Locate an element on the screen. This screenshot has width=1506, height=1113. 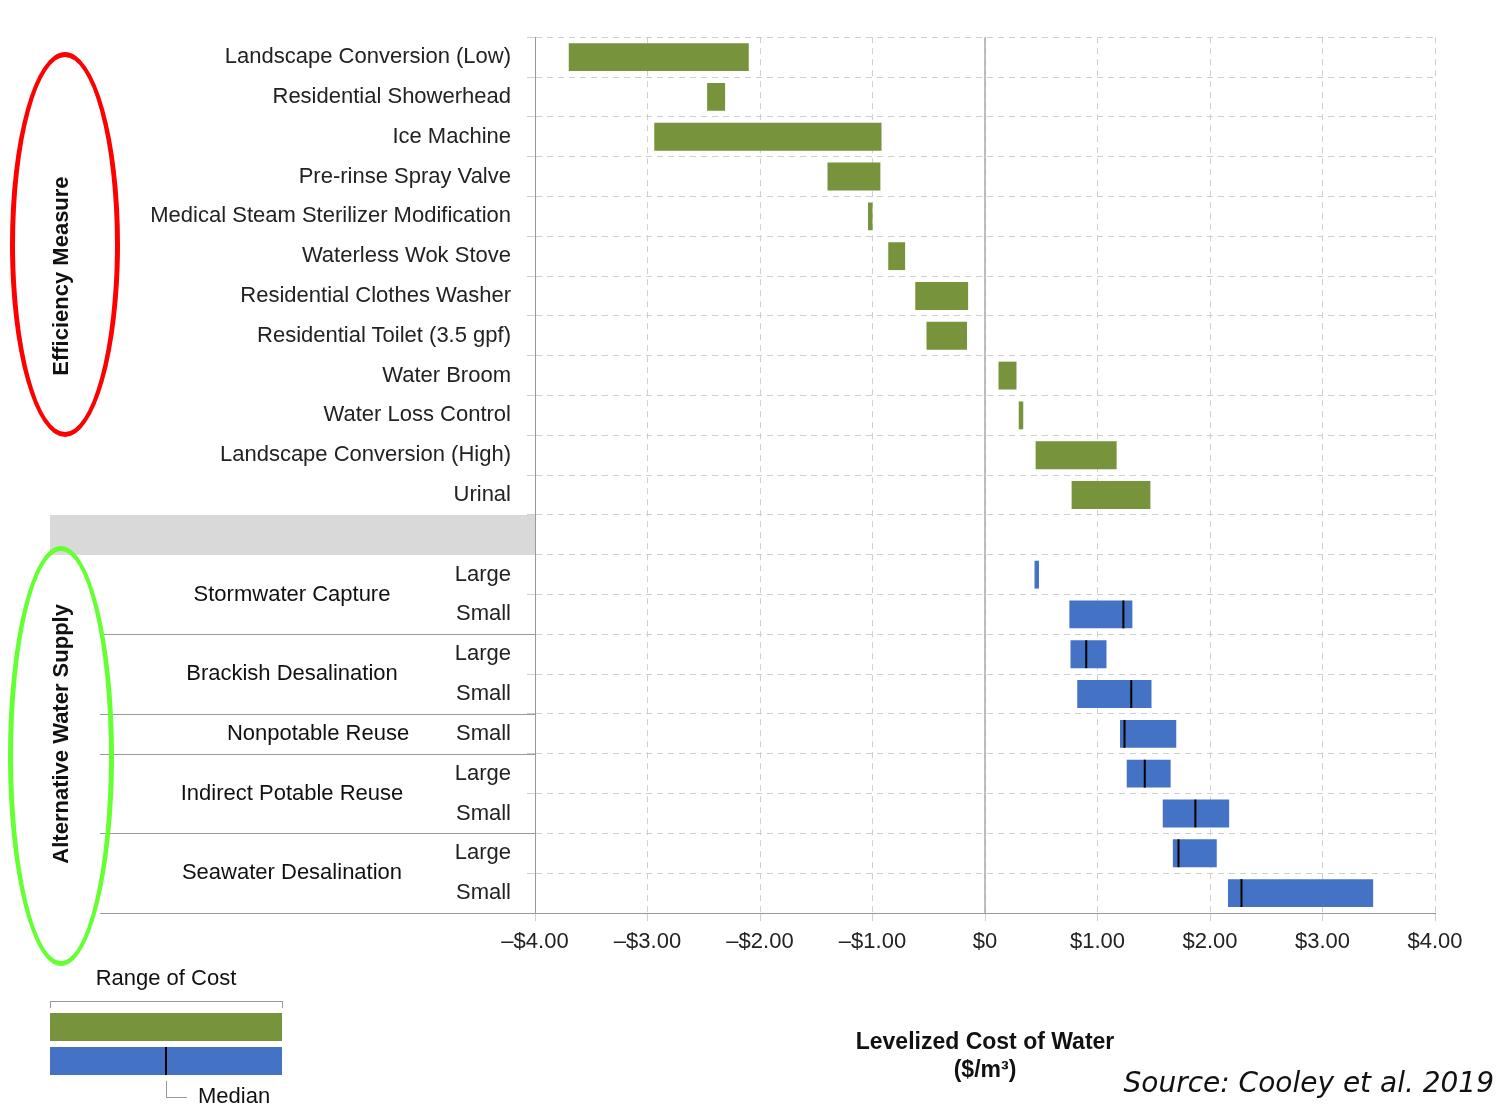
text: Seawater Desalination is located at coordinates (292, 872).